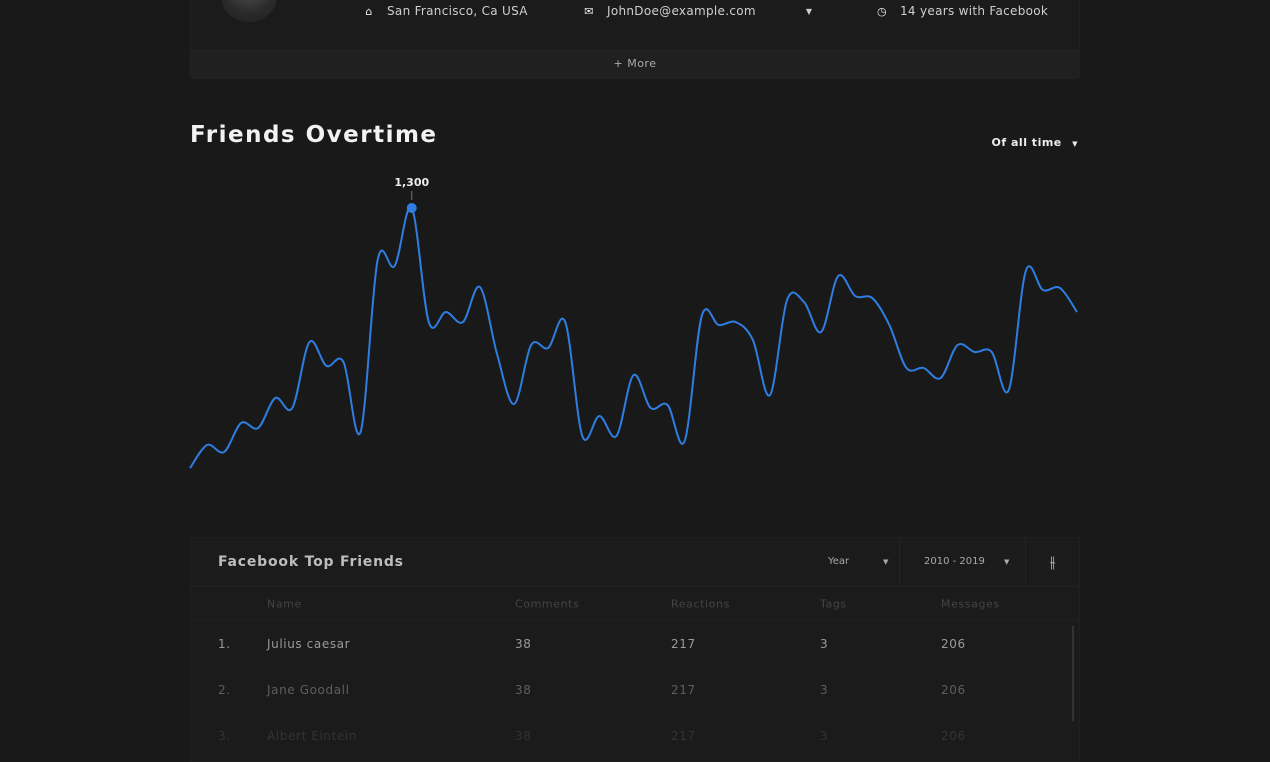  I want to click on period-select: Year ▼, so click(850, 562).